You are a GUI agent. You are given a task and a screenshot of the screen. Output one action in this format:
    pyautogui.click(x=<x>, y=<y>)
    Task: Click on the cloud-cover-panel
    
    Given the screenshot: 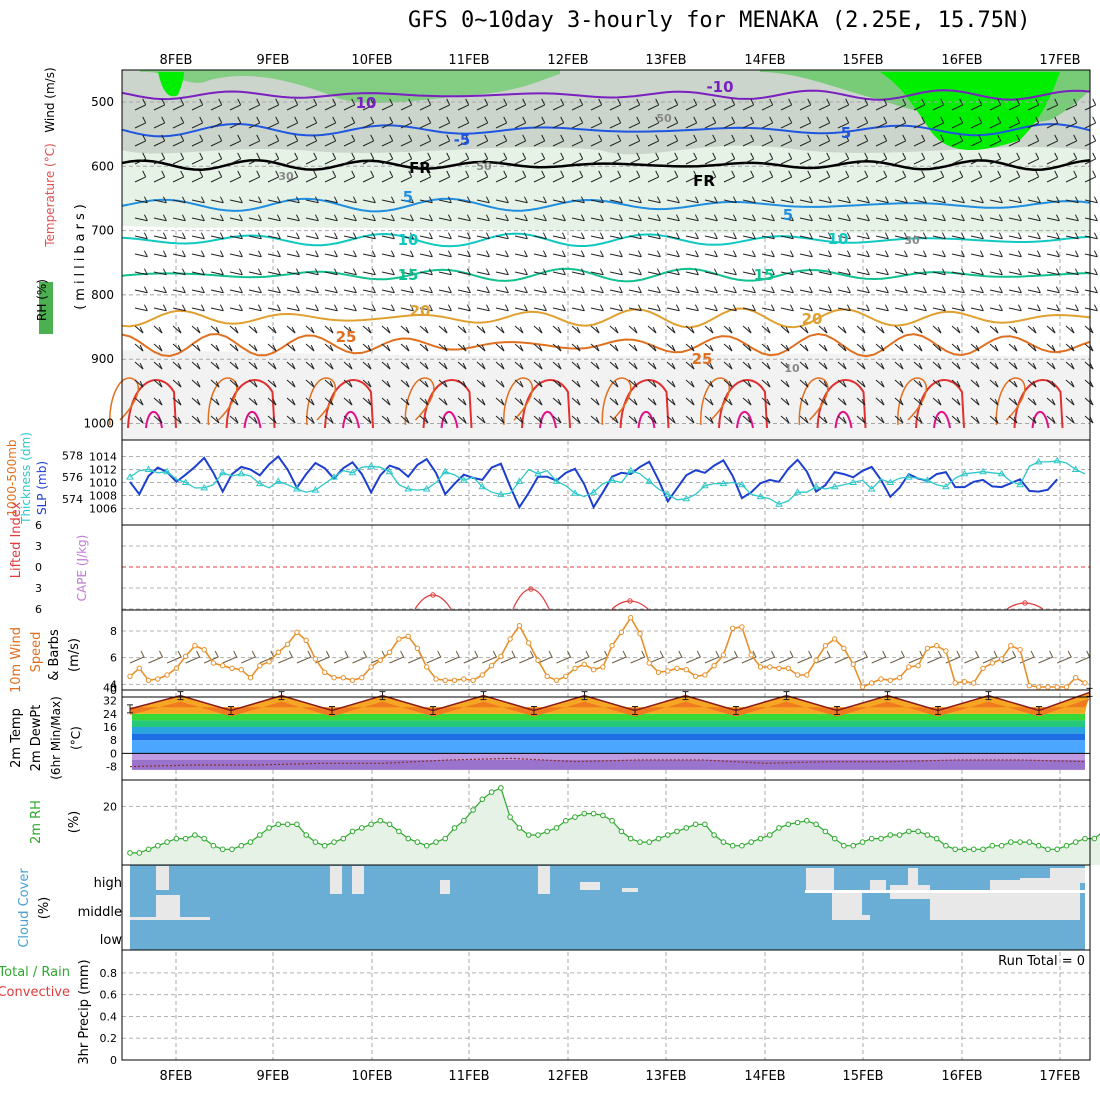 What is the action you would take?
    pyautogui.click(x=610, y=907)
    